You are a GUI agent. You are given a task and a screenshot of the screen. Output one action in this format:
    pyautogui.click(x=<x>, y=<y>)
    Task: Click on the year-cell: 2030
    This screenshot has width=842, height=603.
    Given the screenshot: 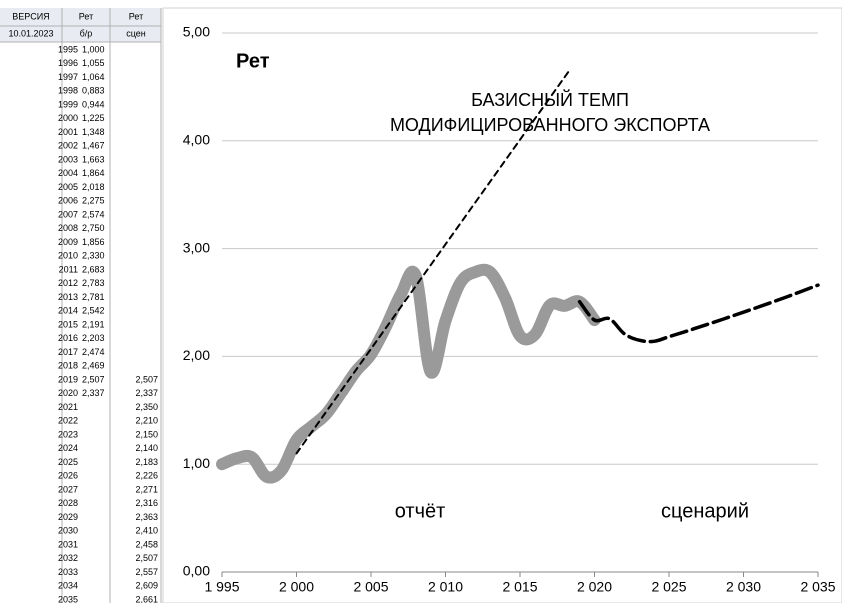 What is the action you would take?
    pyautogui.click(x=68, y=531)
    